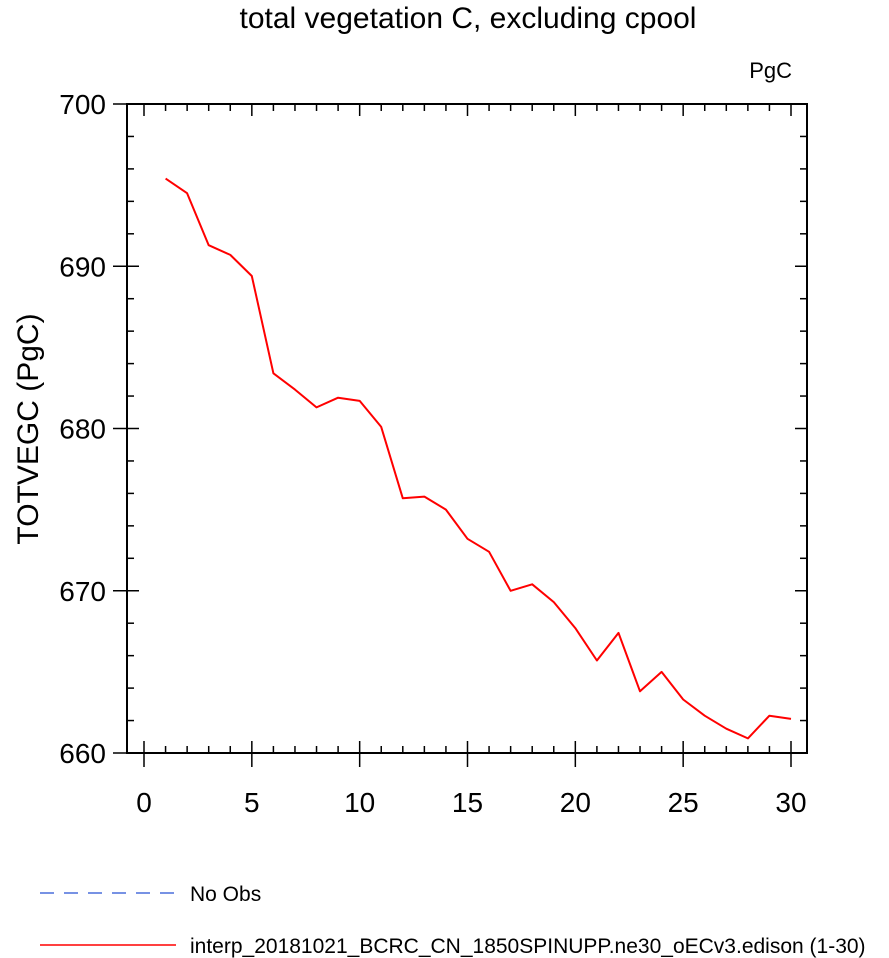 The width and height of the screenshot is (889, 958). What do you see at coordinates (575, 802) in the screenshot?
I see `x-tick-label: 20` at bounding box center [575, 802].